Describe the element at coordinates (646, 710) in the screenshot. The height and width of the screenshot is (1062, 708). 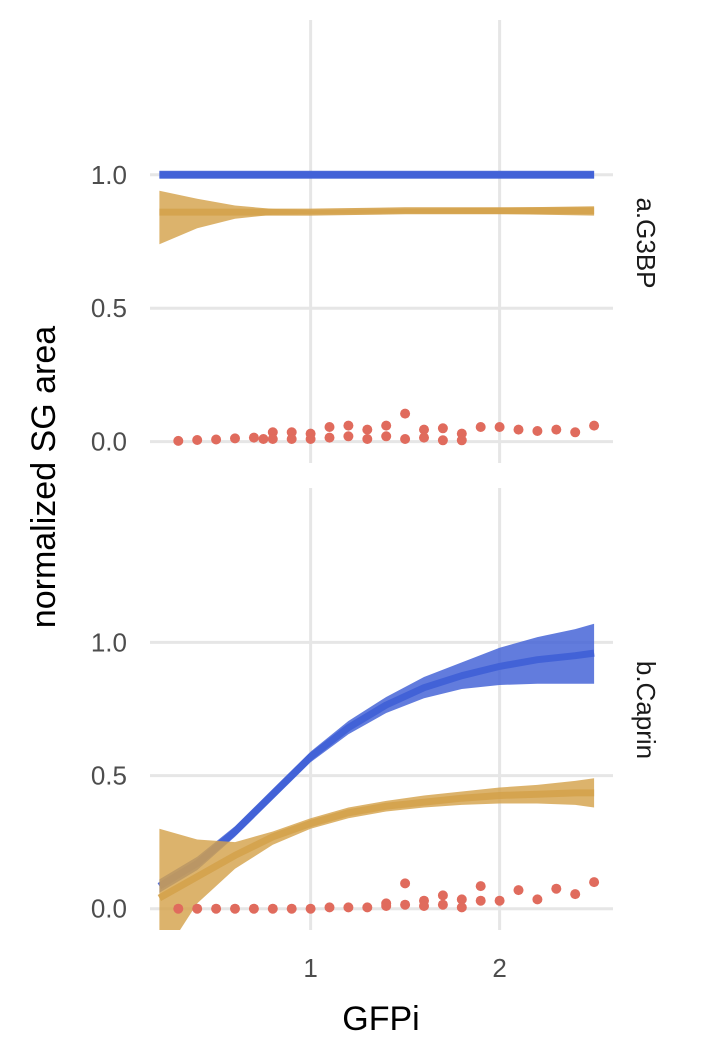
I see `strip-label-bottom: b.Caprin` at that location.